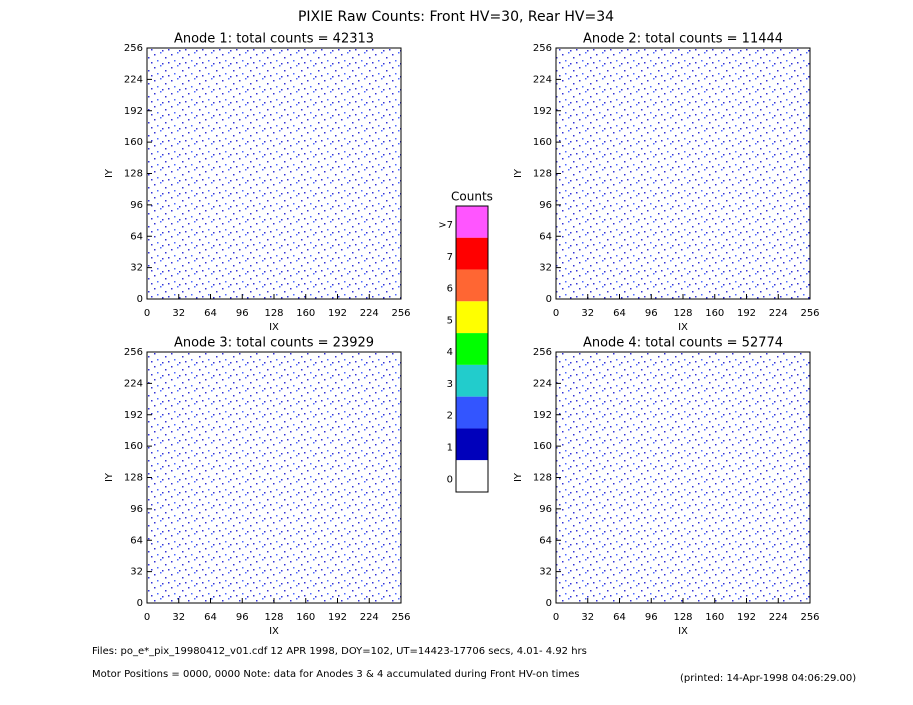  I want to click on colorbar-label: 1, so click(450, 448).